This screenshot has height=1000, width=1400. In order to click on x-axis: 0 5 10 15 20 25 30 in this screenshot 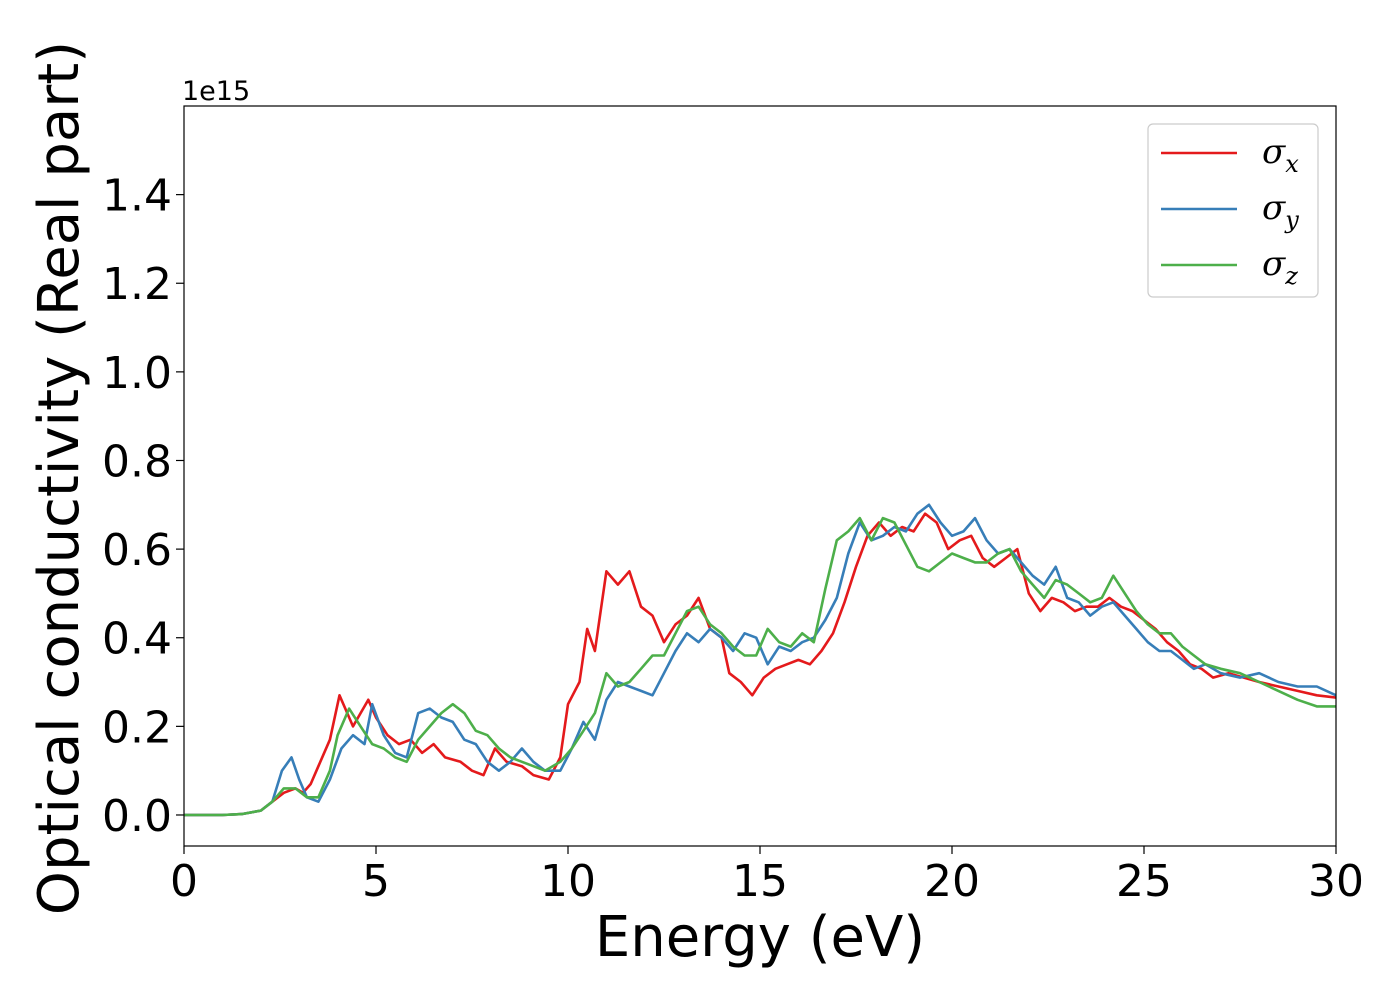, I will do `click(767, 876)`.